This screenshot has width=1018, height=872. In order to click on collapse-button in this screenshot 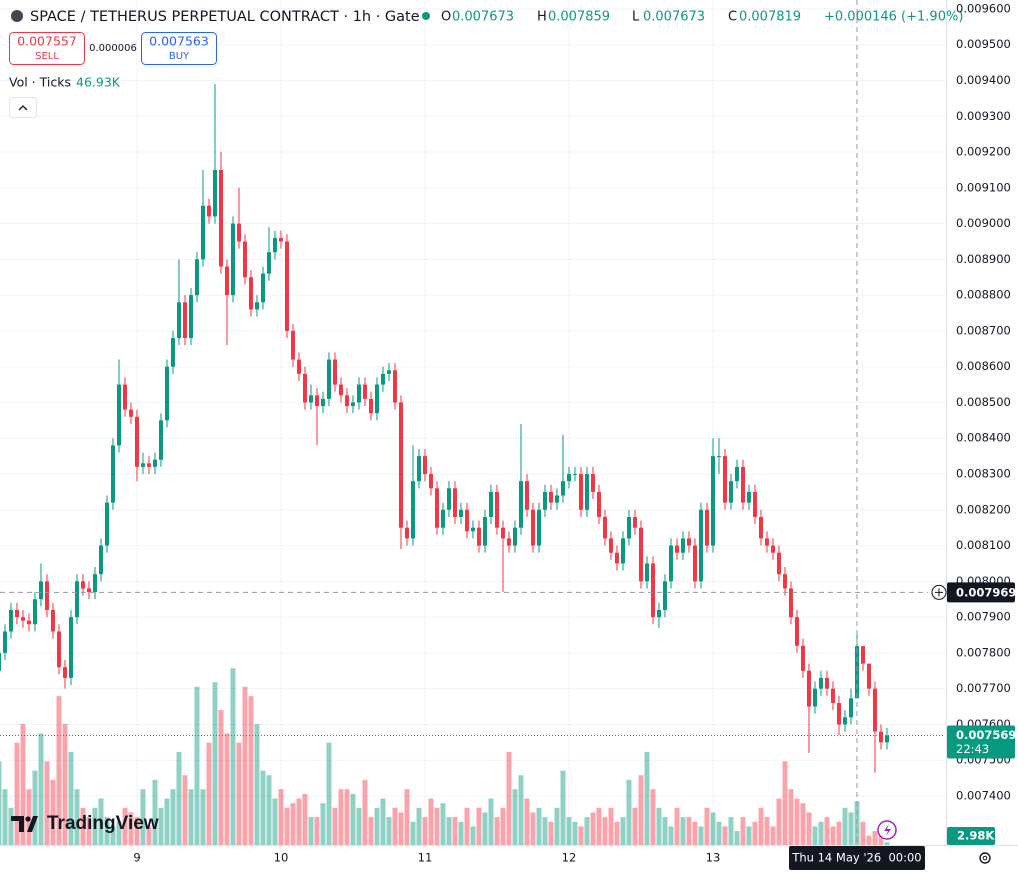, I will do `click(23, 107)`.